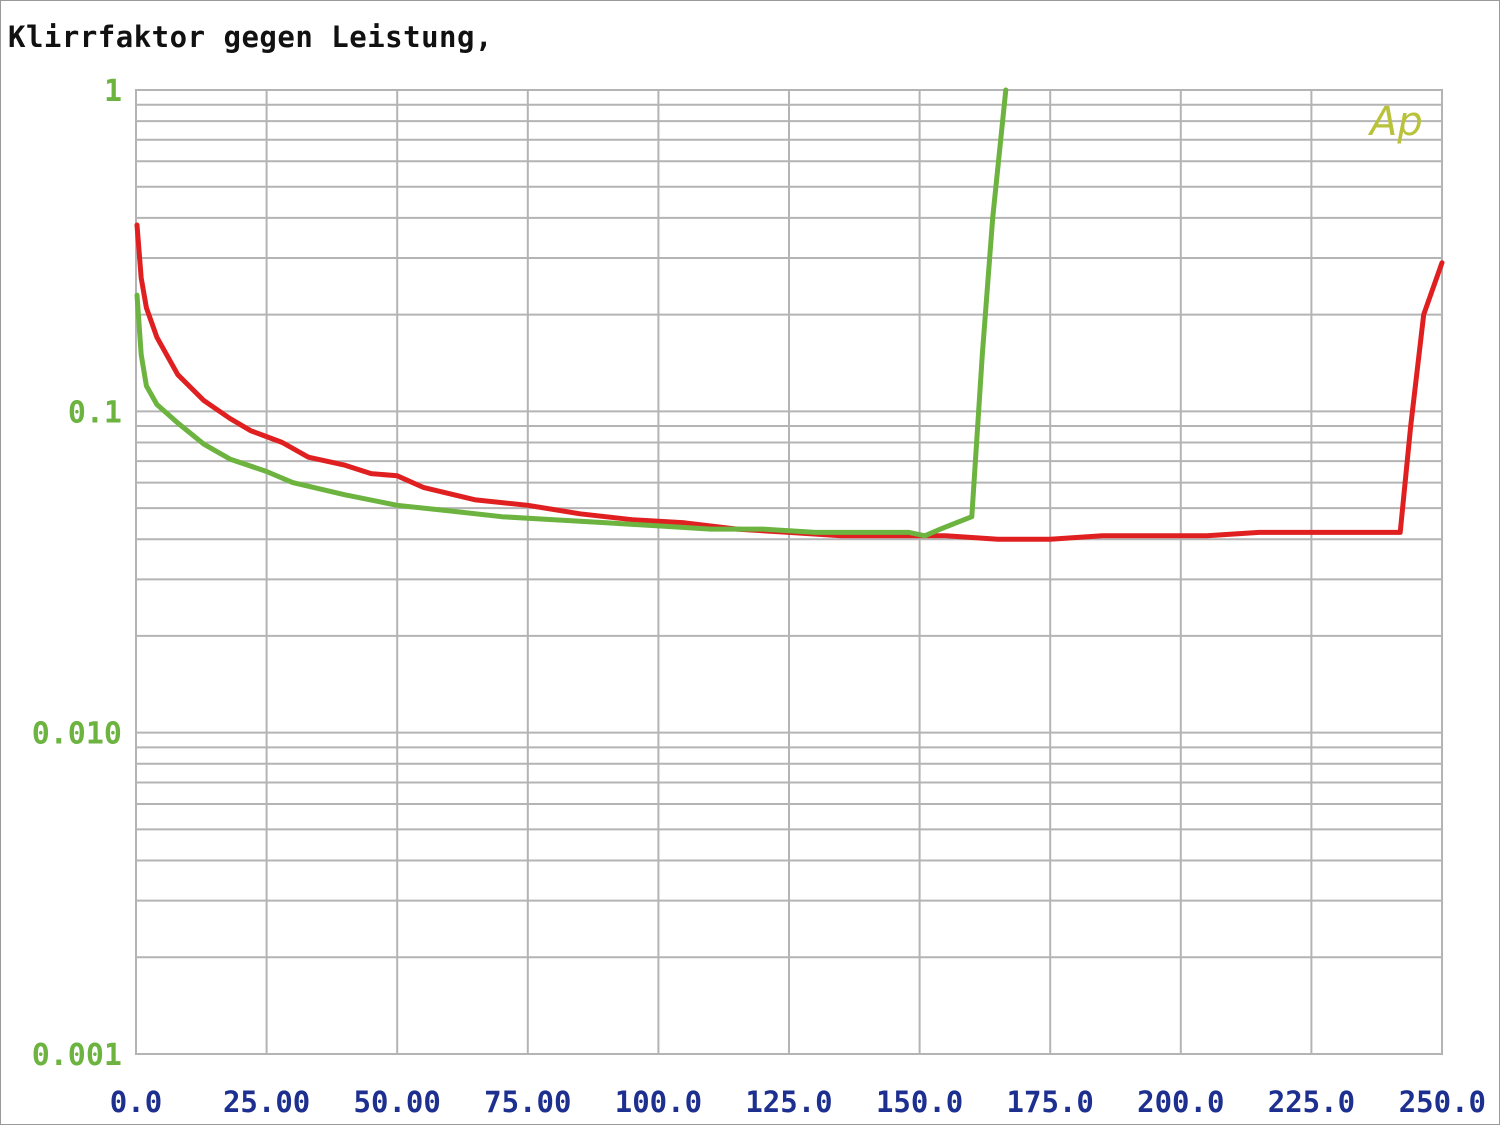 The image size is (1500, 1125). I want to click on x-tick-label-5: 125.0, so click(788, 1102).